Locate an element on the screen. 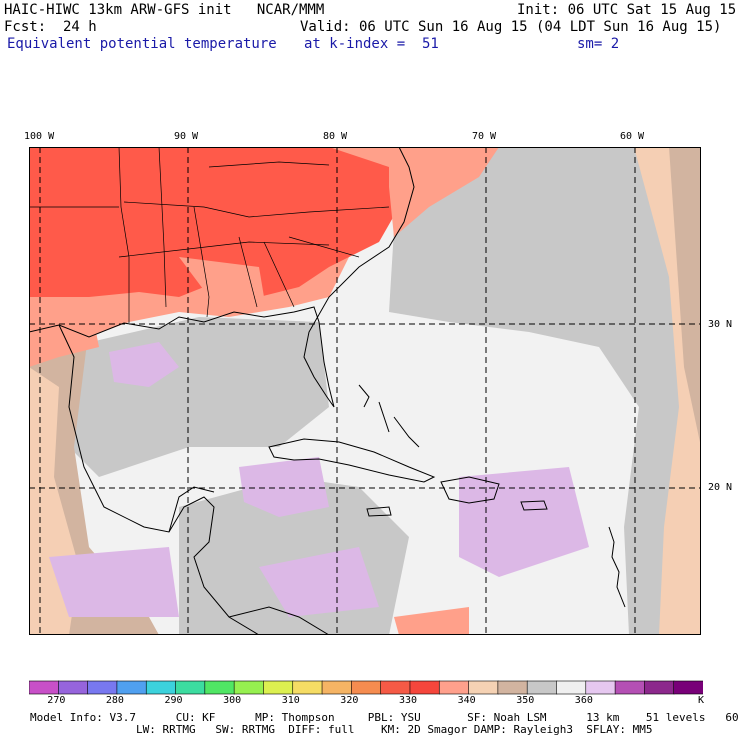 The height and width of the screenshot is (740, 740). lon-label-90w: 90 W is located at coordinates (186, 136).